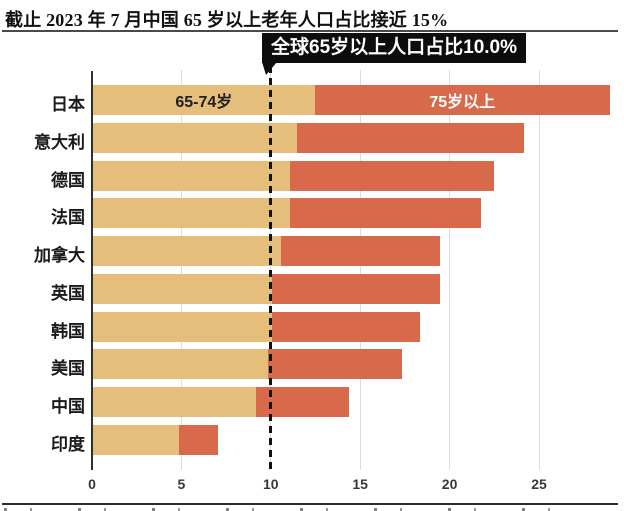 This screenshot has width=624, height=511. I want to click on callout-pointer-icon, so click(269, 68).